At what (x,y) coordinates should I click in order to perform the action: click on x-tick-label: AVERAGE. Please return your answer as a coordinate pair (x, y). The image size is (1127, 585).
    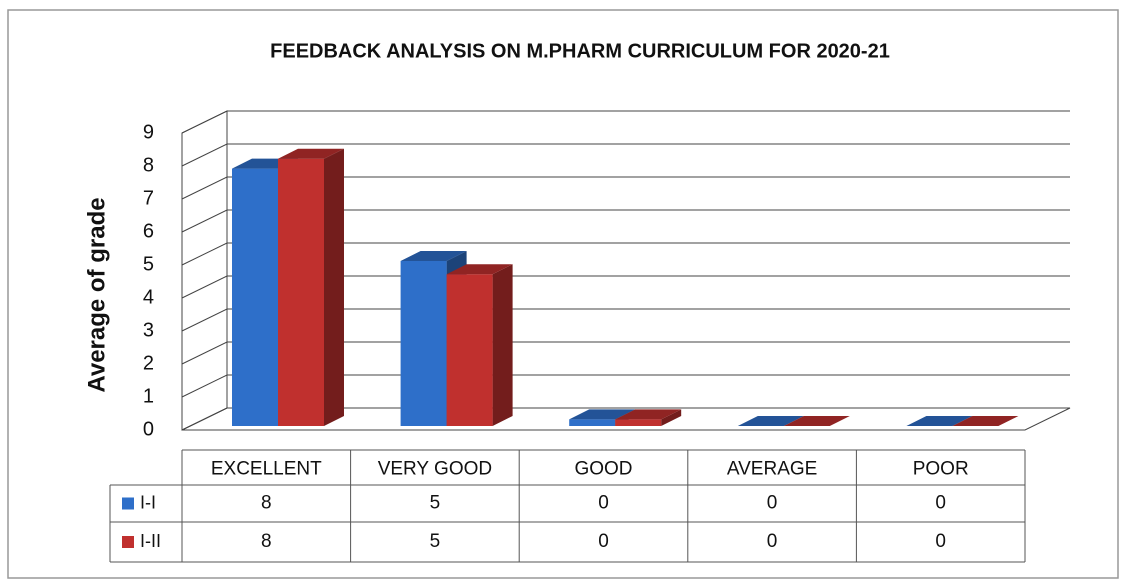
    Looking at the image, I should click on (772, 469).